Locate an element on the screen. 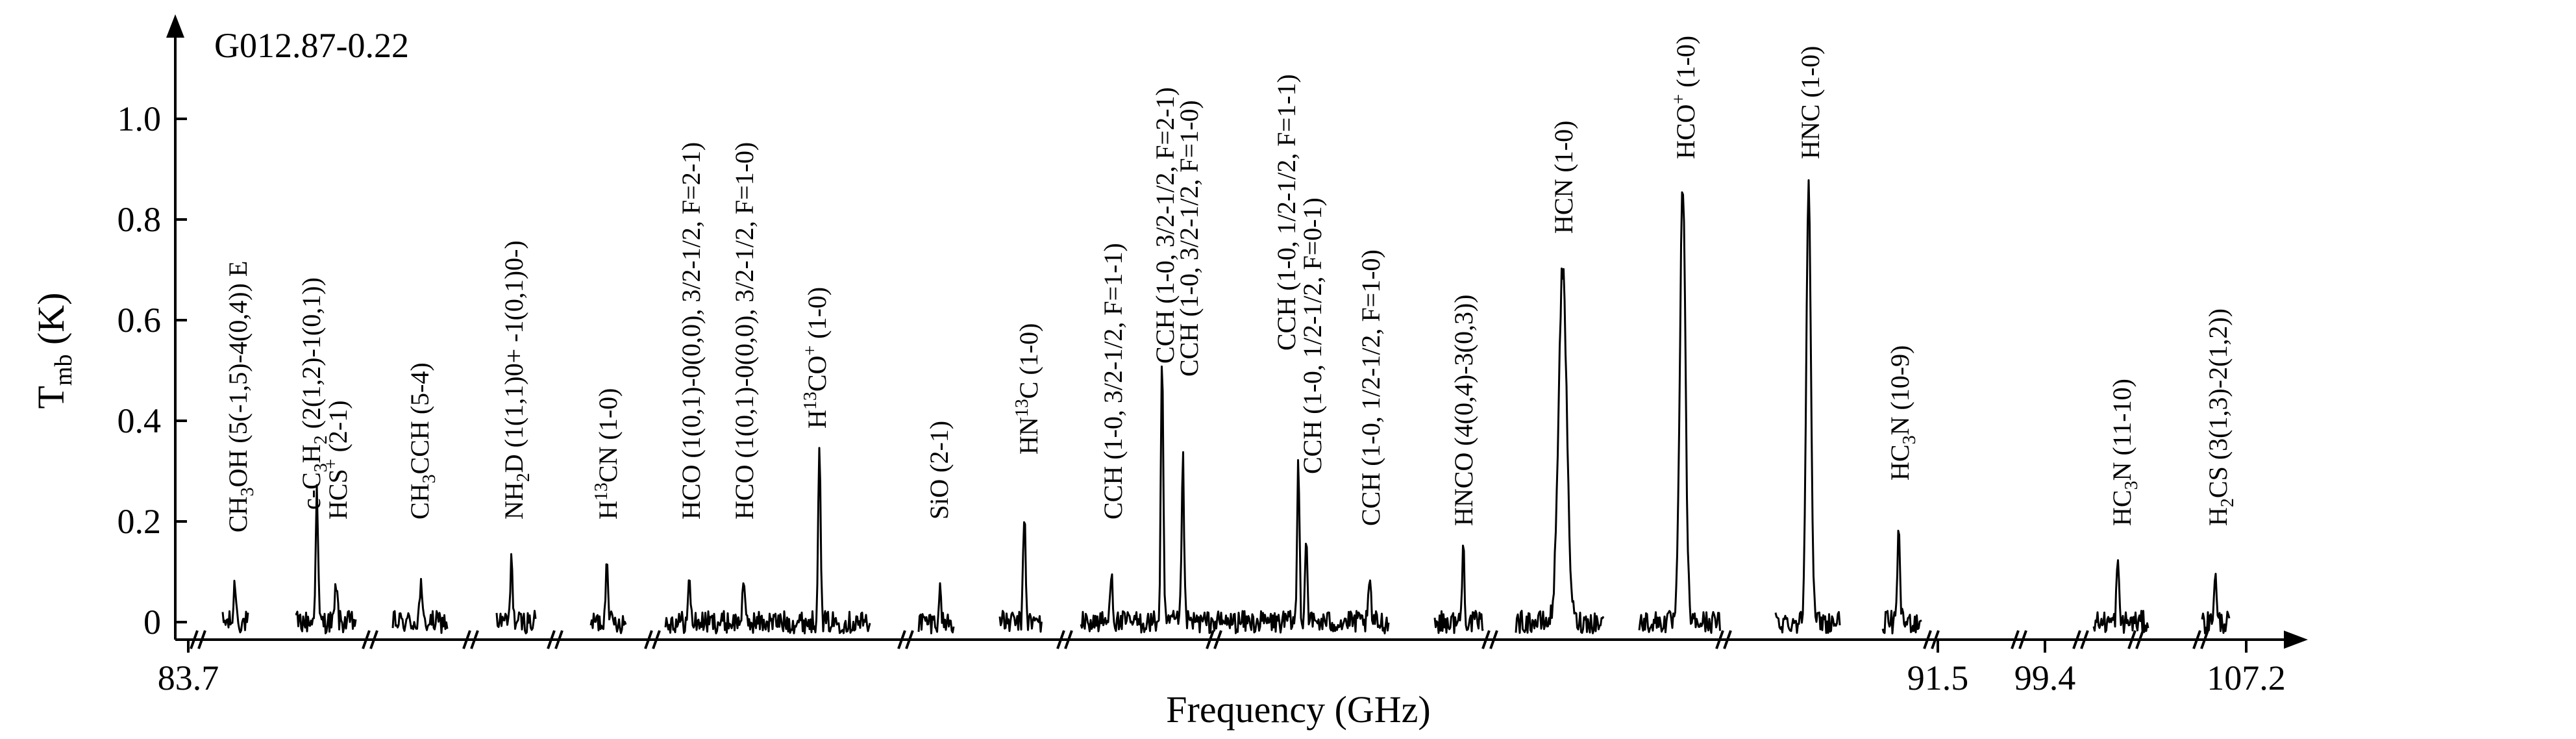 The height and width of the screenshot is (739, 2576). line-label: HCO (1(0,1)-0(0,0), 3/2-1/2, F=2-1) is located at coordinates (691, 331).